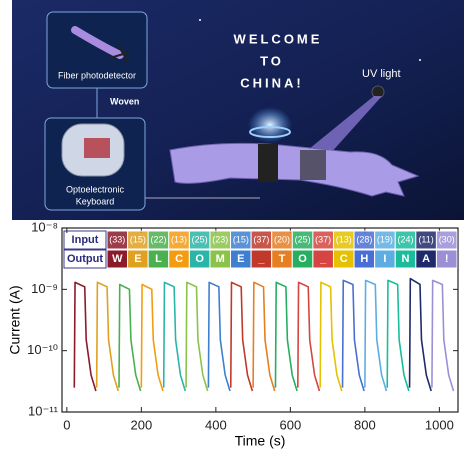  What do you see at coordinates (406, 239) in the screenshot?
I see `input-code: (24)` at bounding box center [406, 239].